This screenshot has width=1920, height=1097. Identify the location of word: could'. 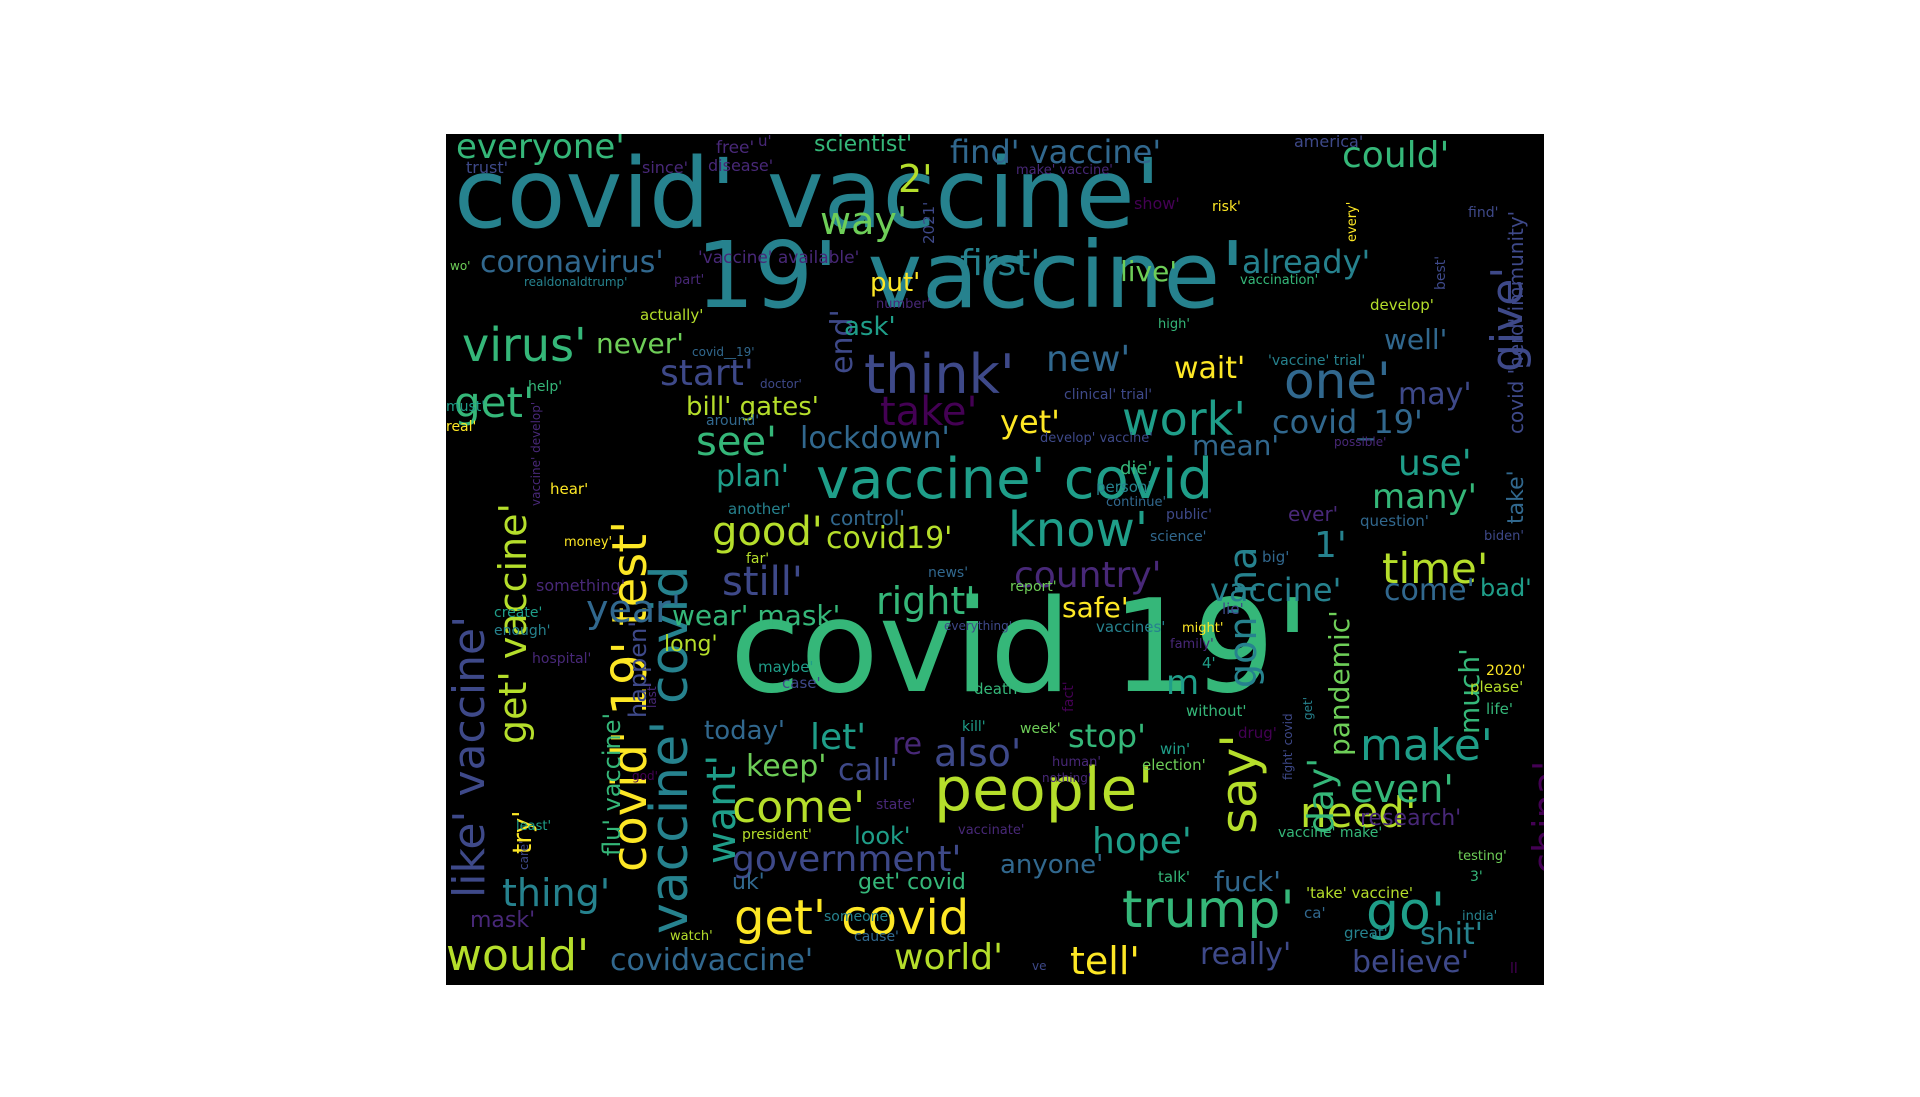
(1396, 155).